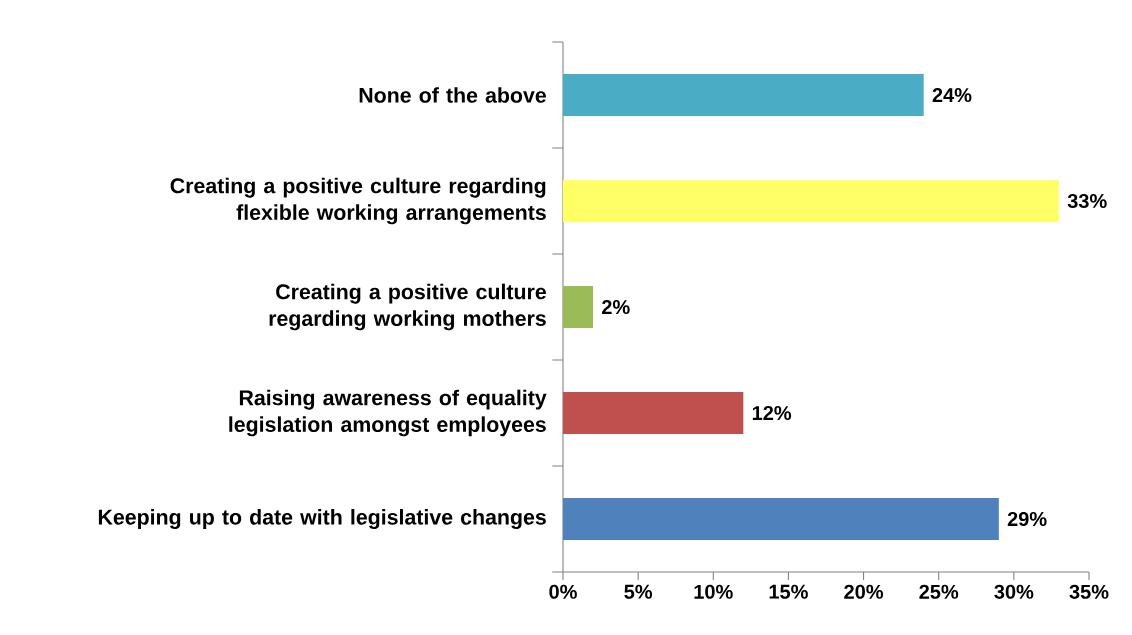 Image resolution: width=1132 pixels, height=635 pixels. What do you see at coordinates (563, 591) in the screenshot?
I see `x-tick-label: 0%` at bounding box center [563, 591].